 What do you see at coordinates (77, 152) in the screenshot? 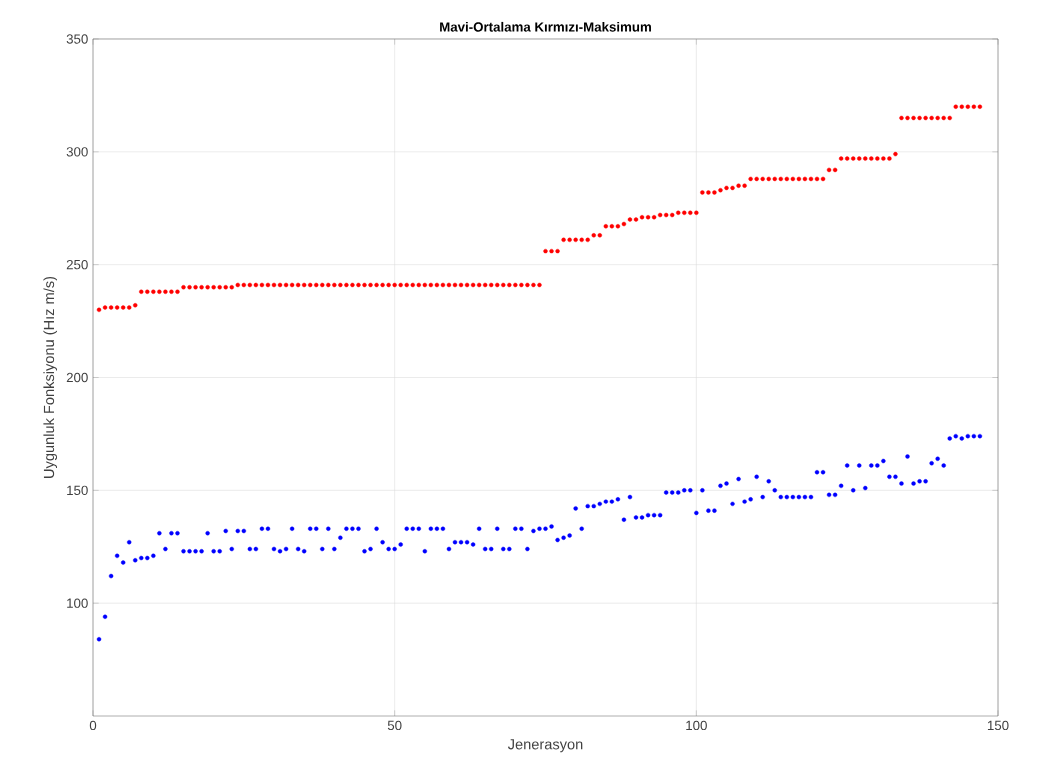
I see `y-tick-label: 300` at bounding box center [77, 152].